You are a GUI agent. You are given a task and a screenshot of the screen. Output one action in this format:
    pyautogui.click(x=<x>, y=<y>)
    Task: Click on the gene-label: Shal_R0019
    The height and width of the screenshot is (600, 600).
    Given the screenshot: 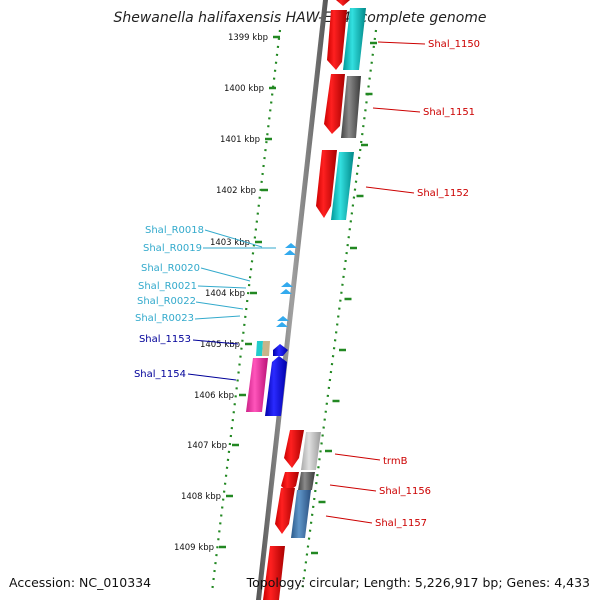 What is the action you would take?
    pyautogui.click(x=172, y=248)
    